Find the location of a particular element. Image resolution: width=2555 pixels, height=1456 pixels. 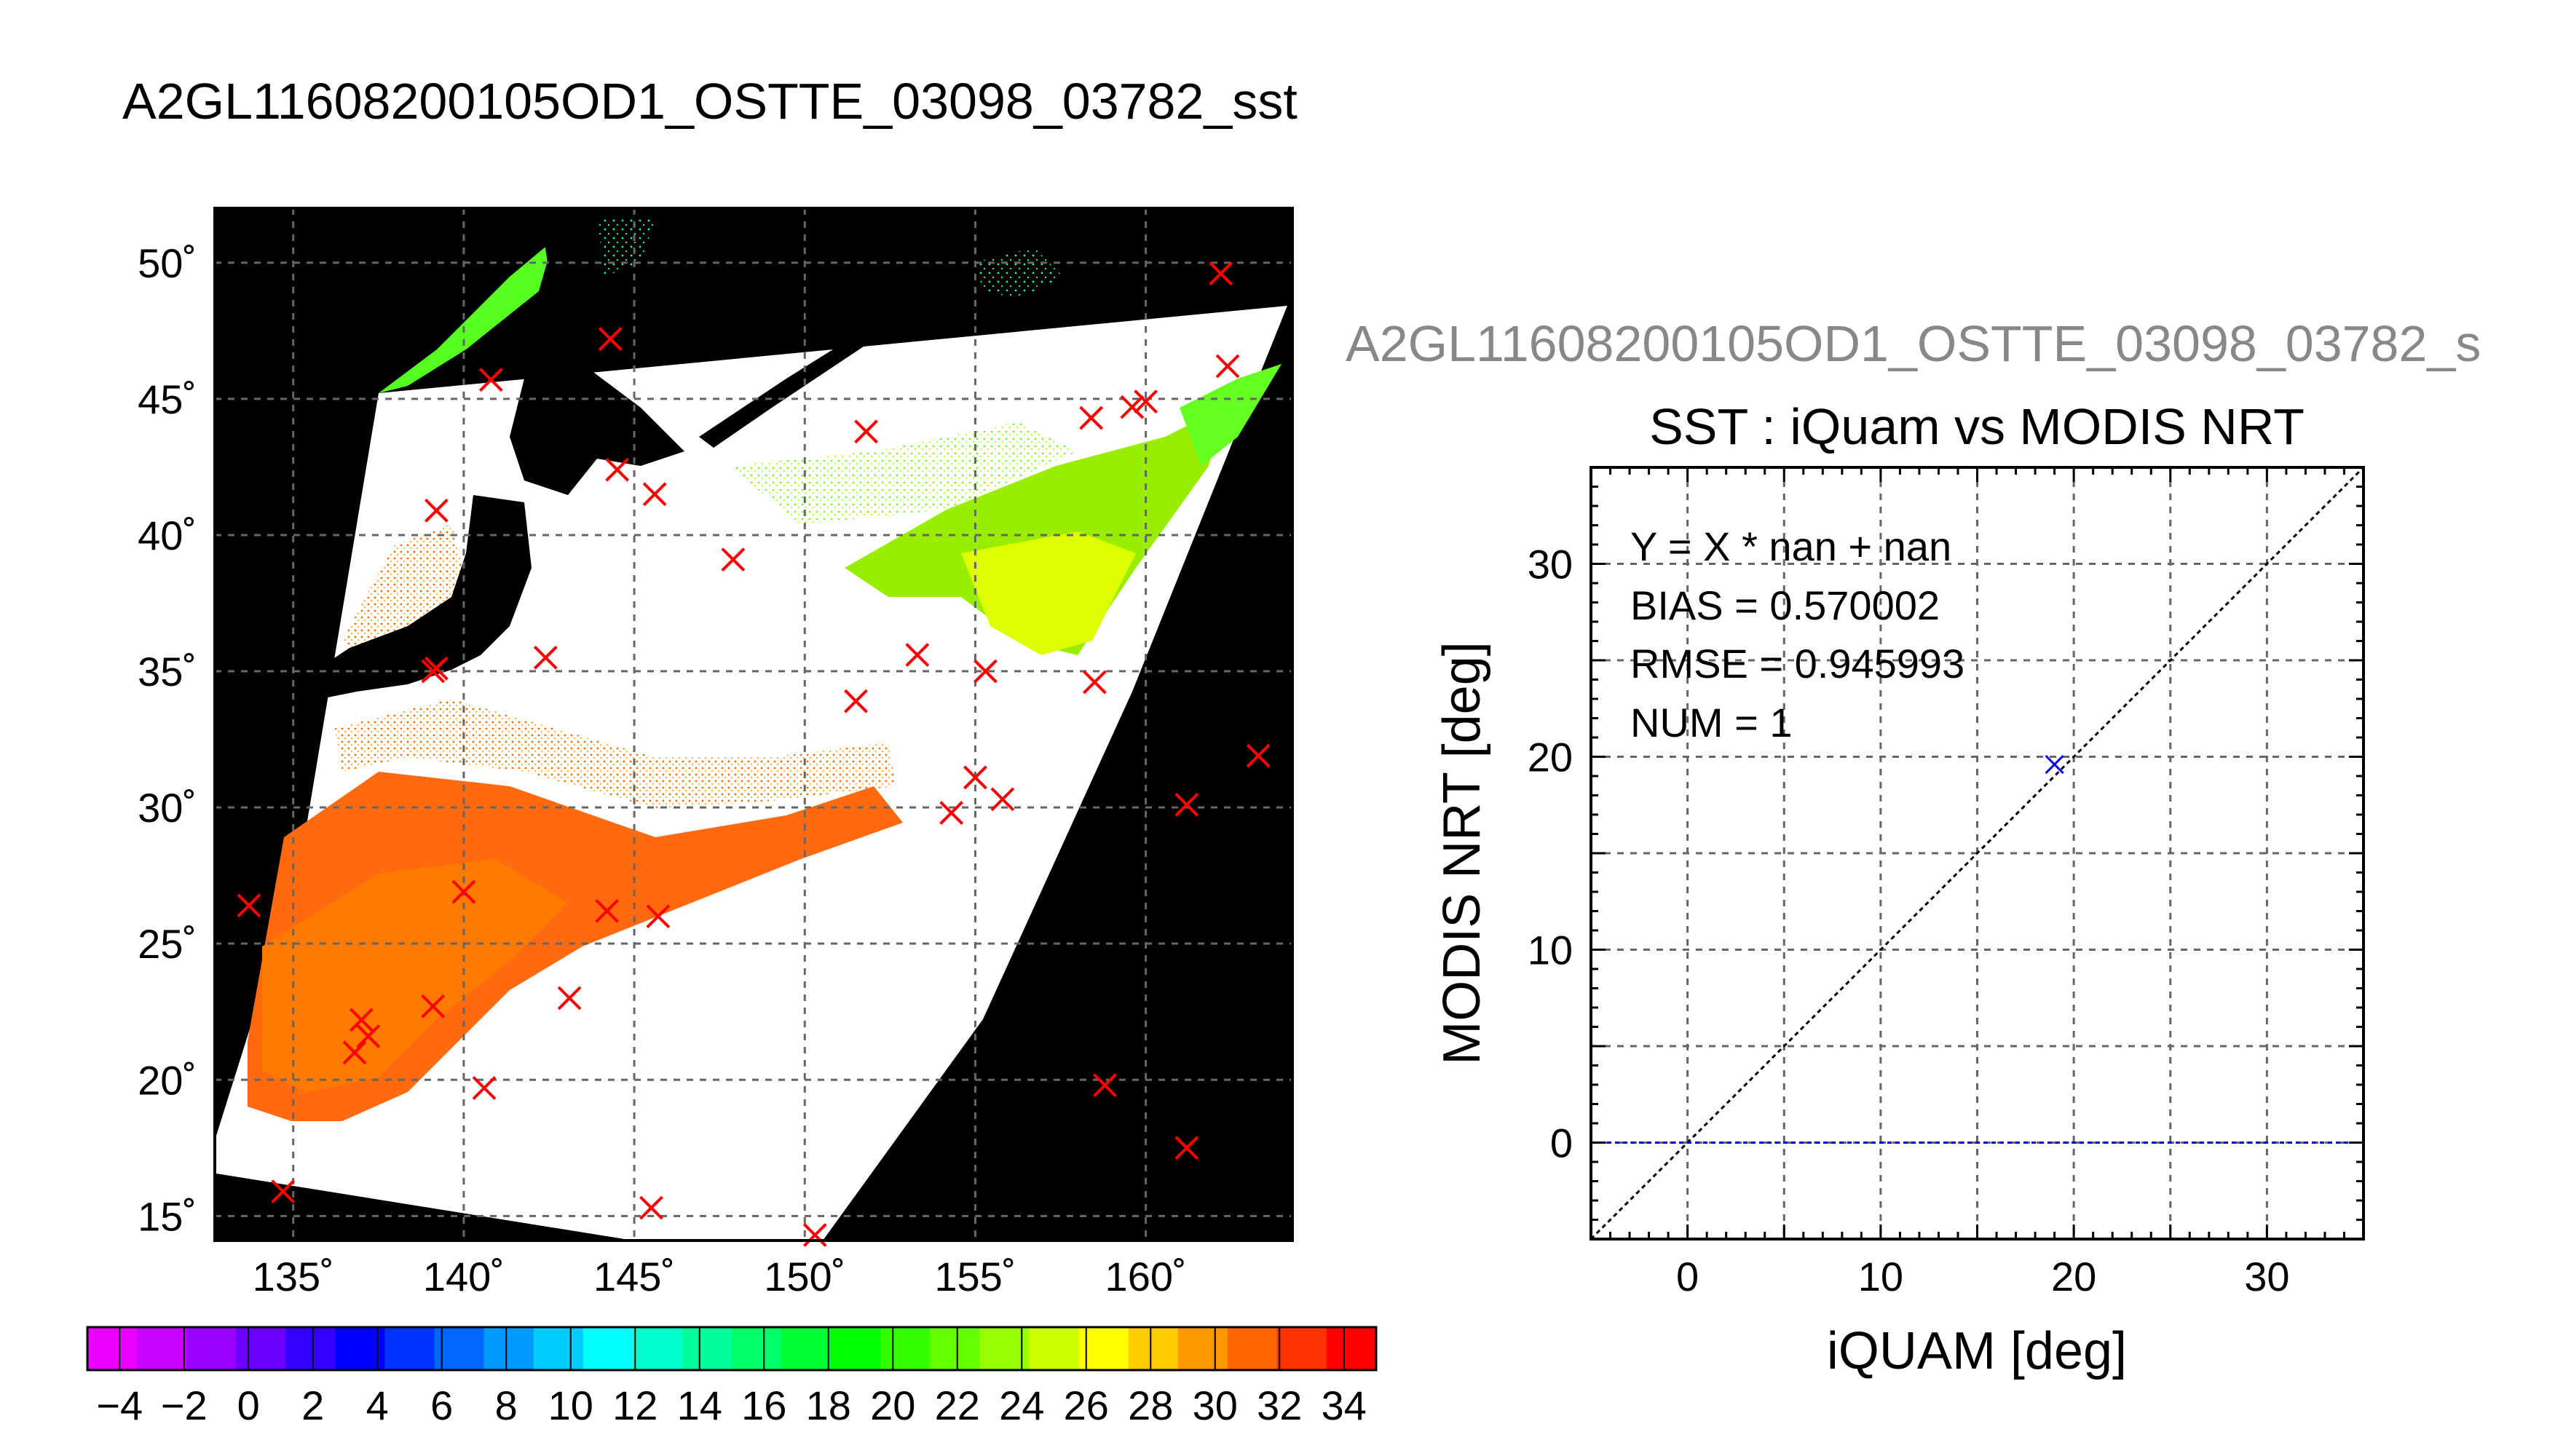

sst-sea-of-japan is located at coordinates (404, 589).